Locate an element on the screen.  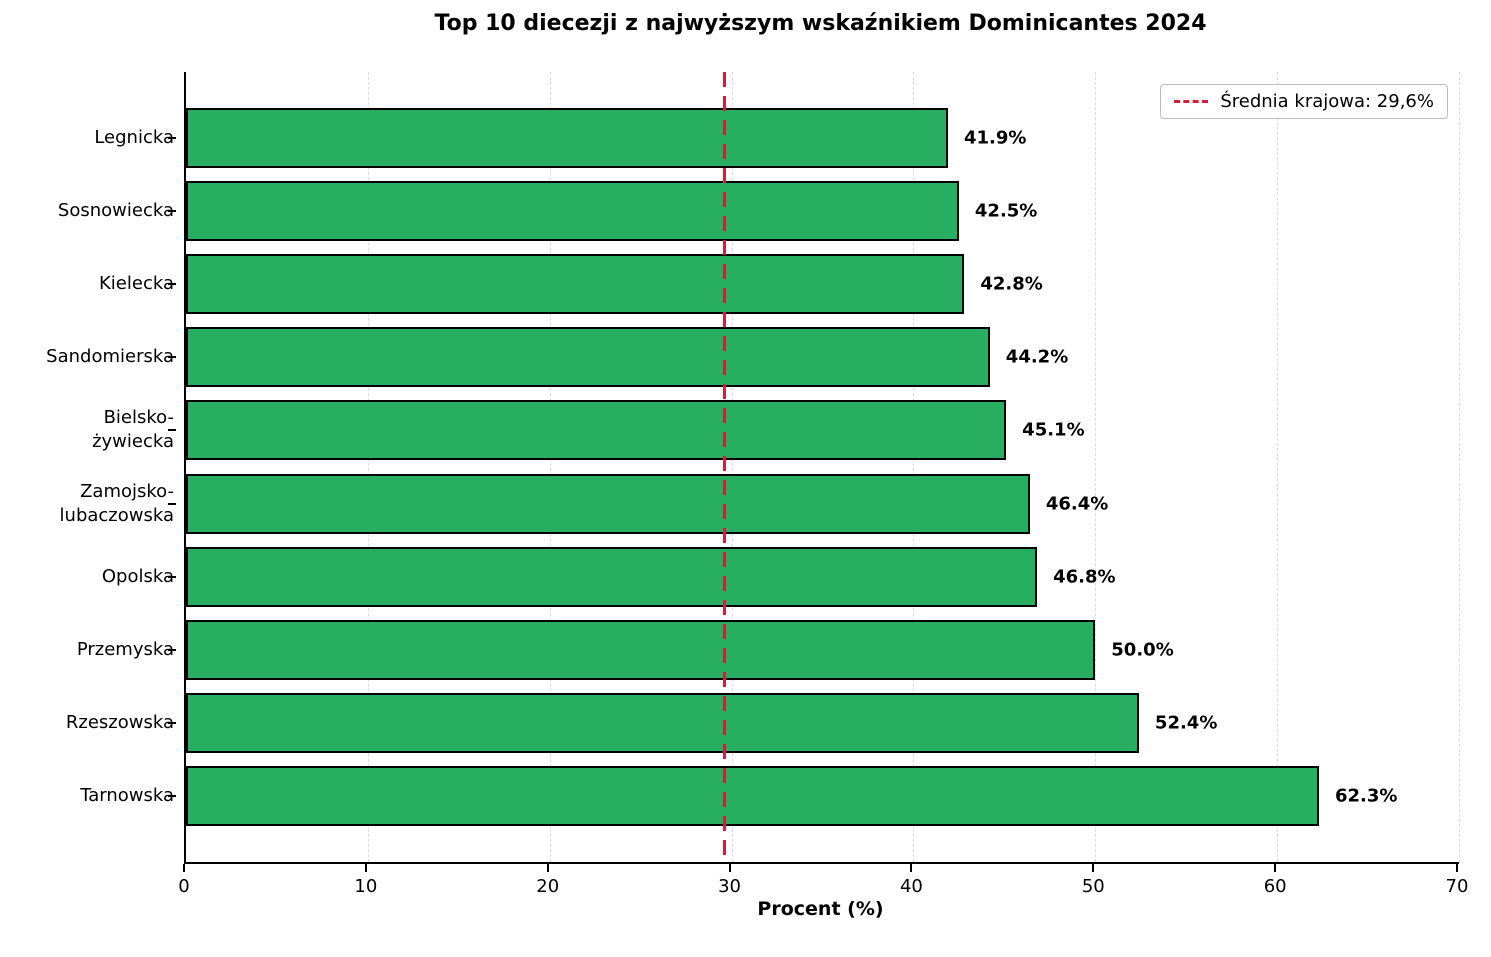
x-tick-label-0: 0 is located at coordinates (184, 886).